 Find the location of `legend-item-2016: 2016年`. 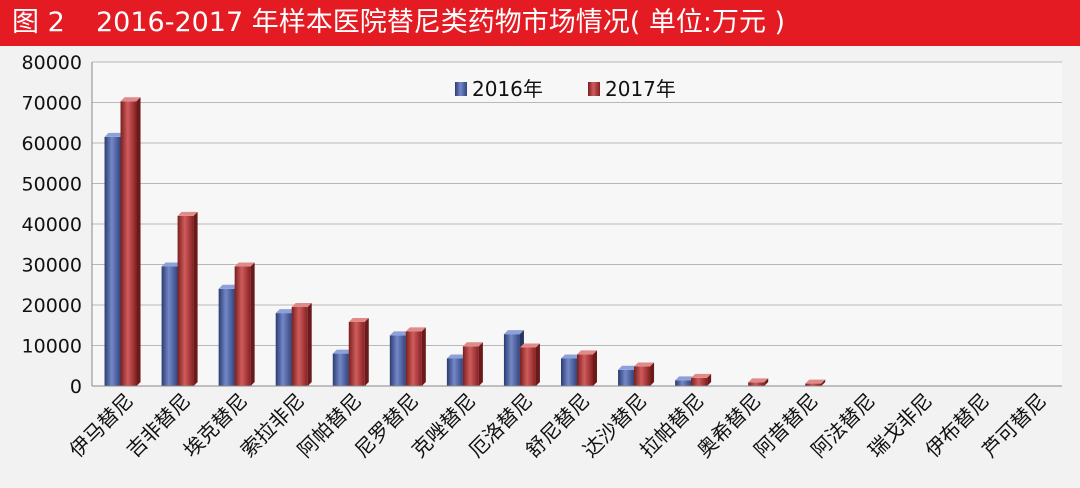

legend-item-2016: 2016年 is located at coordinates (499, 89).